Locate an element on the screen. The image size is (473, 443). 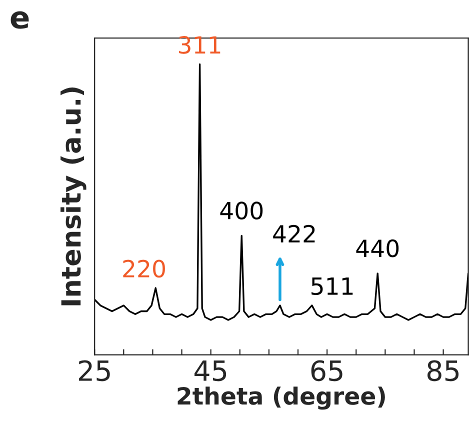
annotation: 311 is located at coordinates (199, 45).